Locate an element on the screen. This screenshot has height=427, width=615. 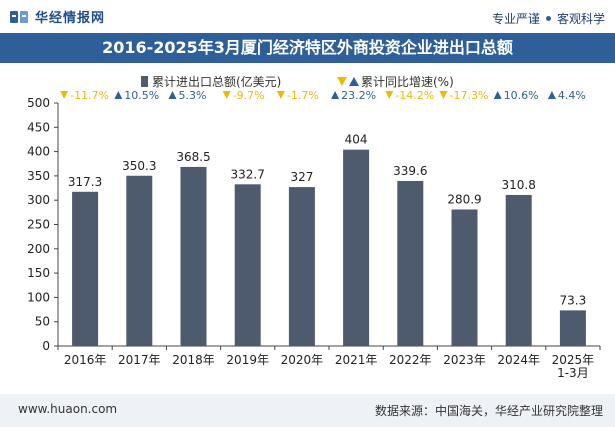
growth-label: 10.5% is located at coordinates (141, 95).